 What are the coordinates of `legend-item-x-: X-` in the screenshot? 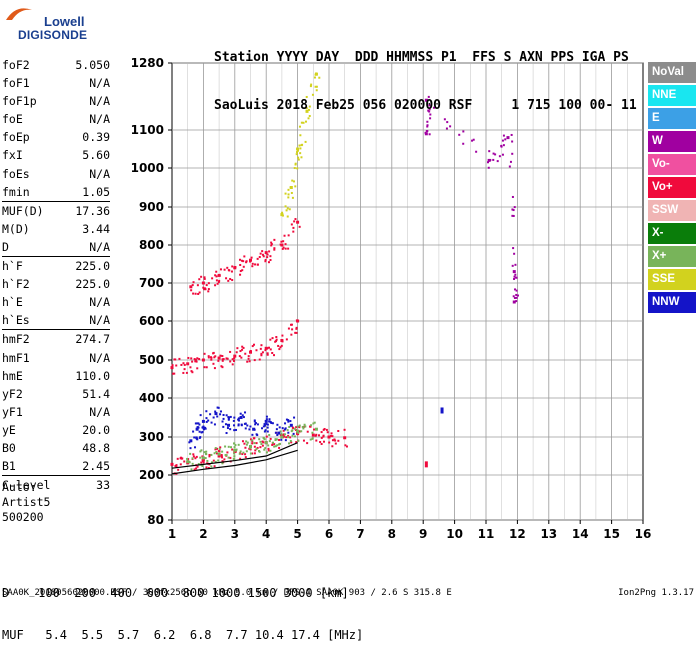 It's located at (672, 233).